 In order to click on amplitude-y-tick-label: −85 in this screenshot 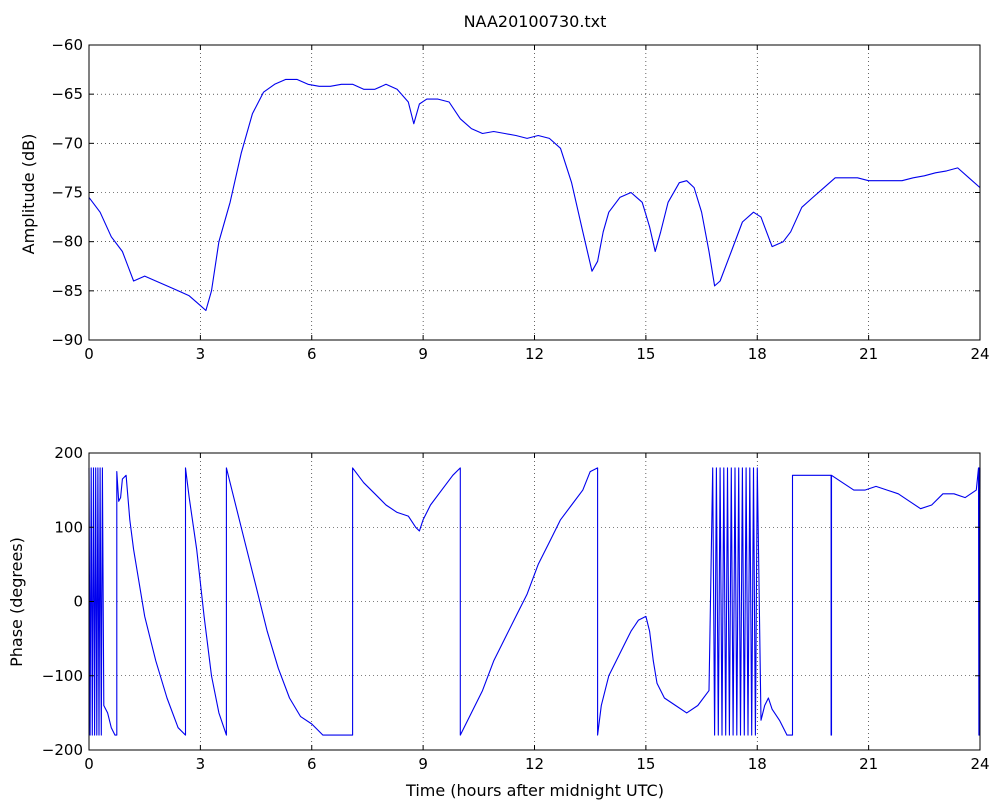, I will do `click(67, 291)`.